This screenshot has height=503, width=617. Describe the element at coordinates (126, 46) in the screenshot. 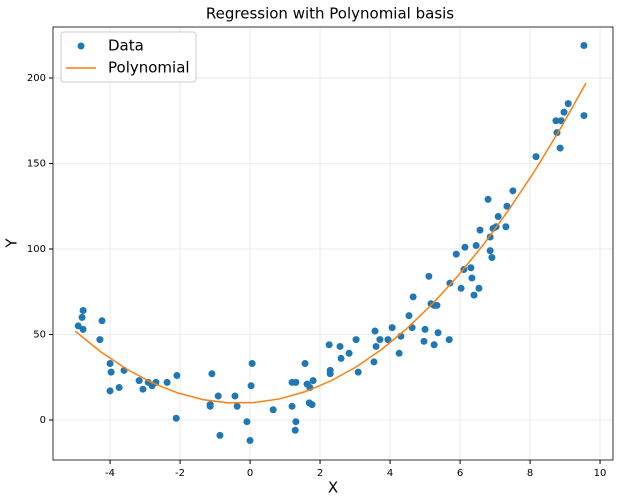

I see `legend-label: Data` at that location.